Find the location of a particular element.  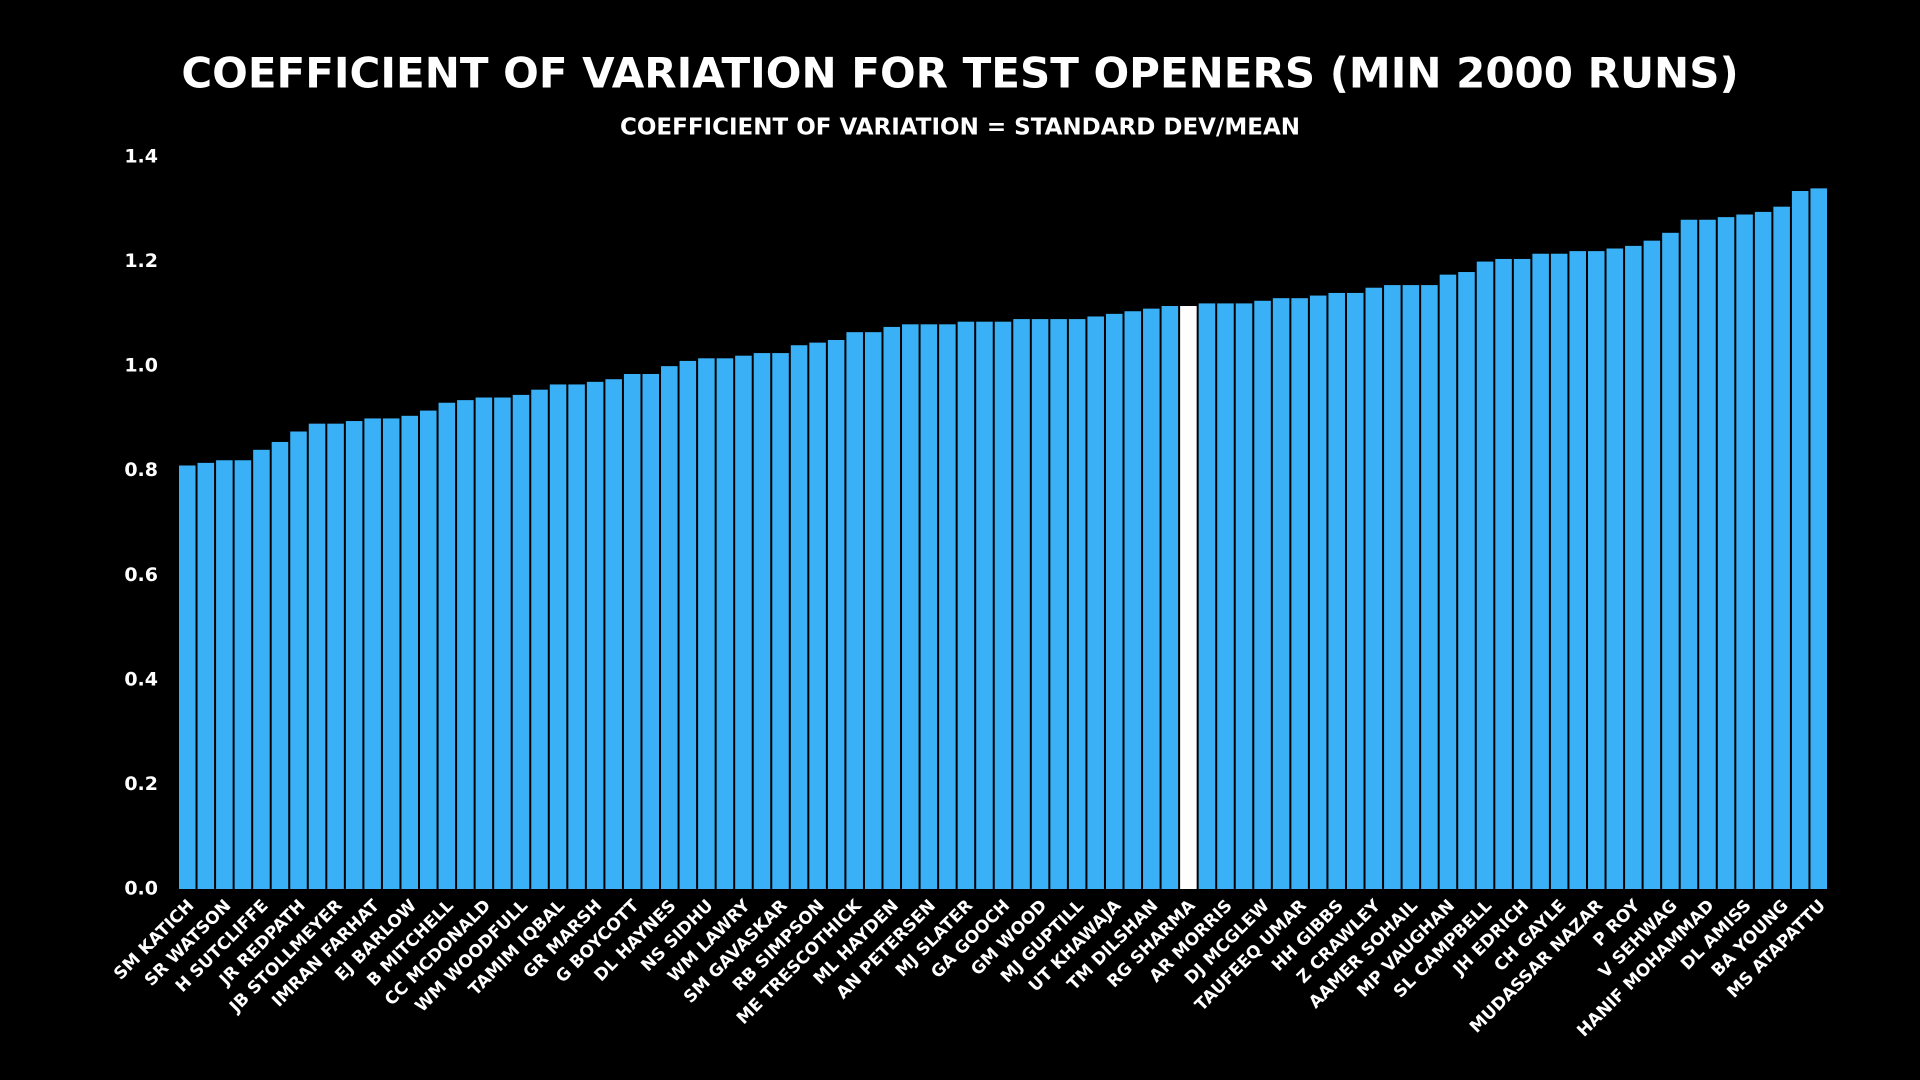

y-tick-label: 1.2 is located at coordinates (141, 261).